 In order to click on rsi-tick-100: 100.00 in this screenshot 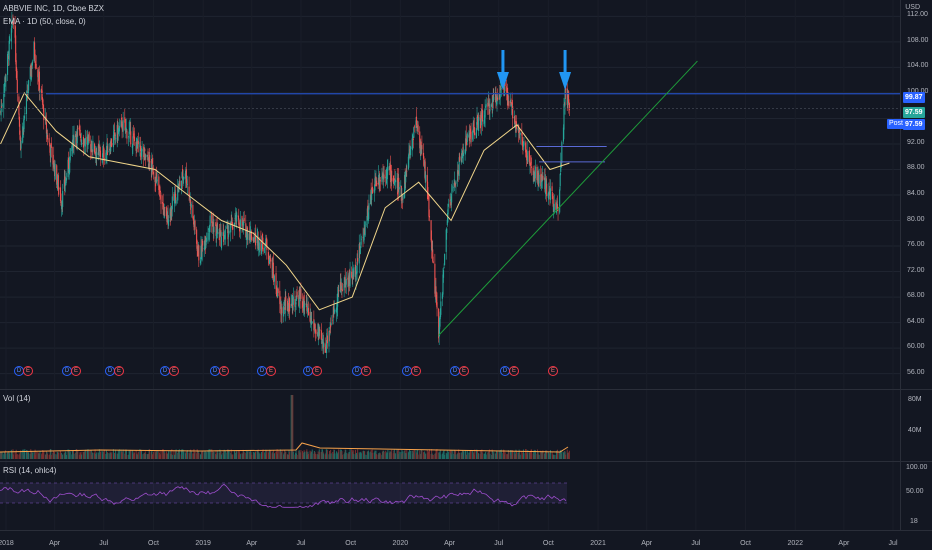, I will do `click(917, 467)`.